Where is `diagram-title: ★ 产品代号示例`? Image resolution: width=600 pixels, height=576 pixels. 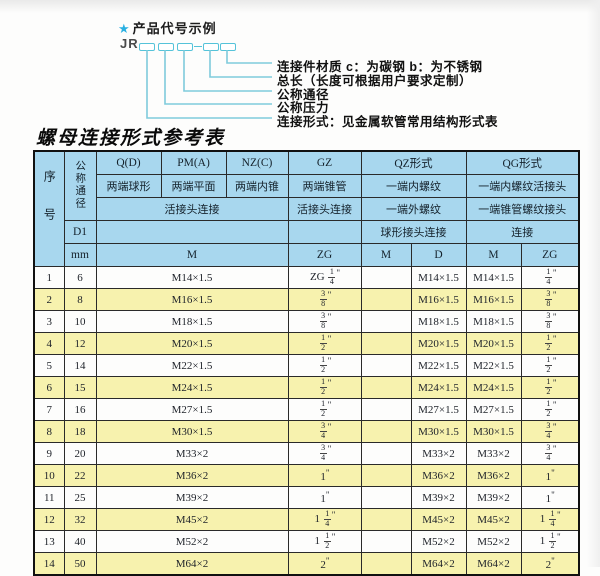
diagram-title: ★ 产品代号示例 is located at coordinates (167, 27).